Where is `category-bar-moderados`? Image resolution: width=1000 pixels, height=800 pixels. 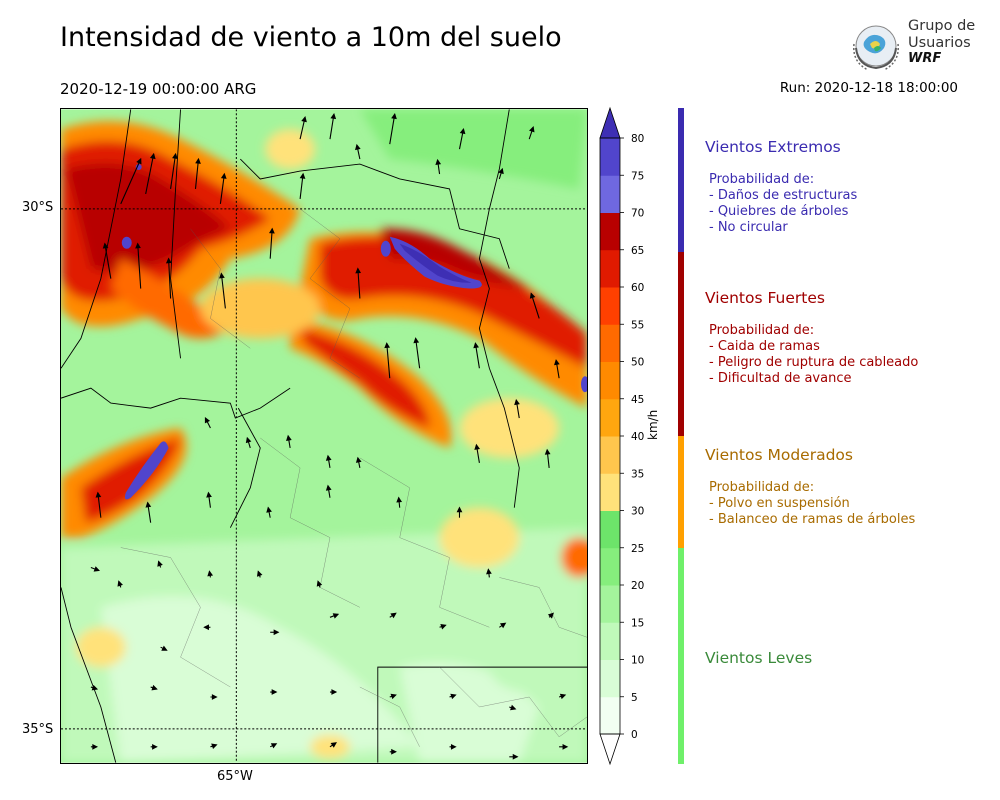
category-bar-moderados is located at coordinates (681, 492).